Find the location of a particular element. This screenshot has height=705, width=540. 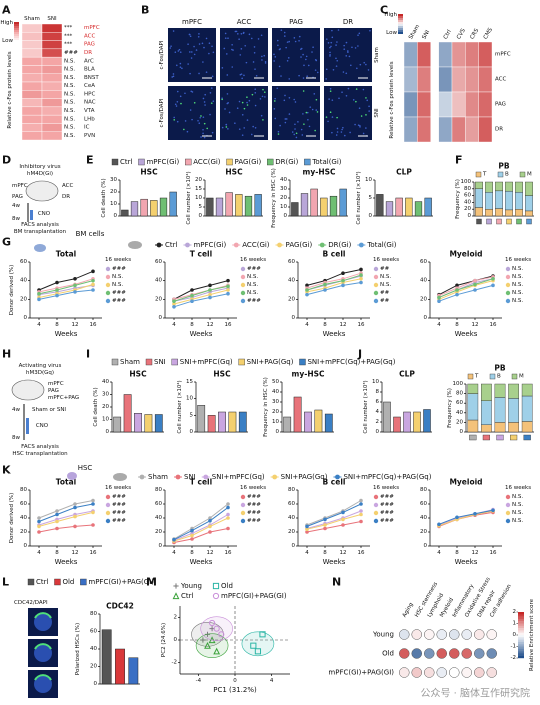

panel-letter: H is located at coordinates (6, 354).